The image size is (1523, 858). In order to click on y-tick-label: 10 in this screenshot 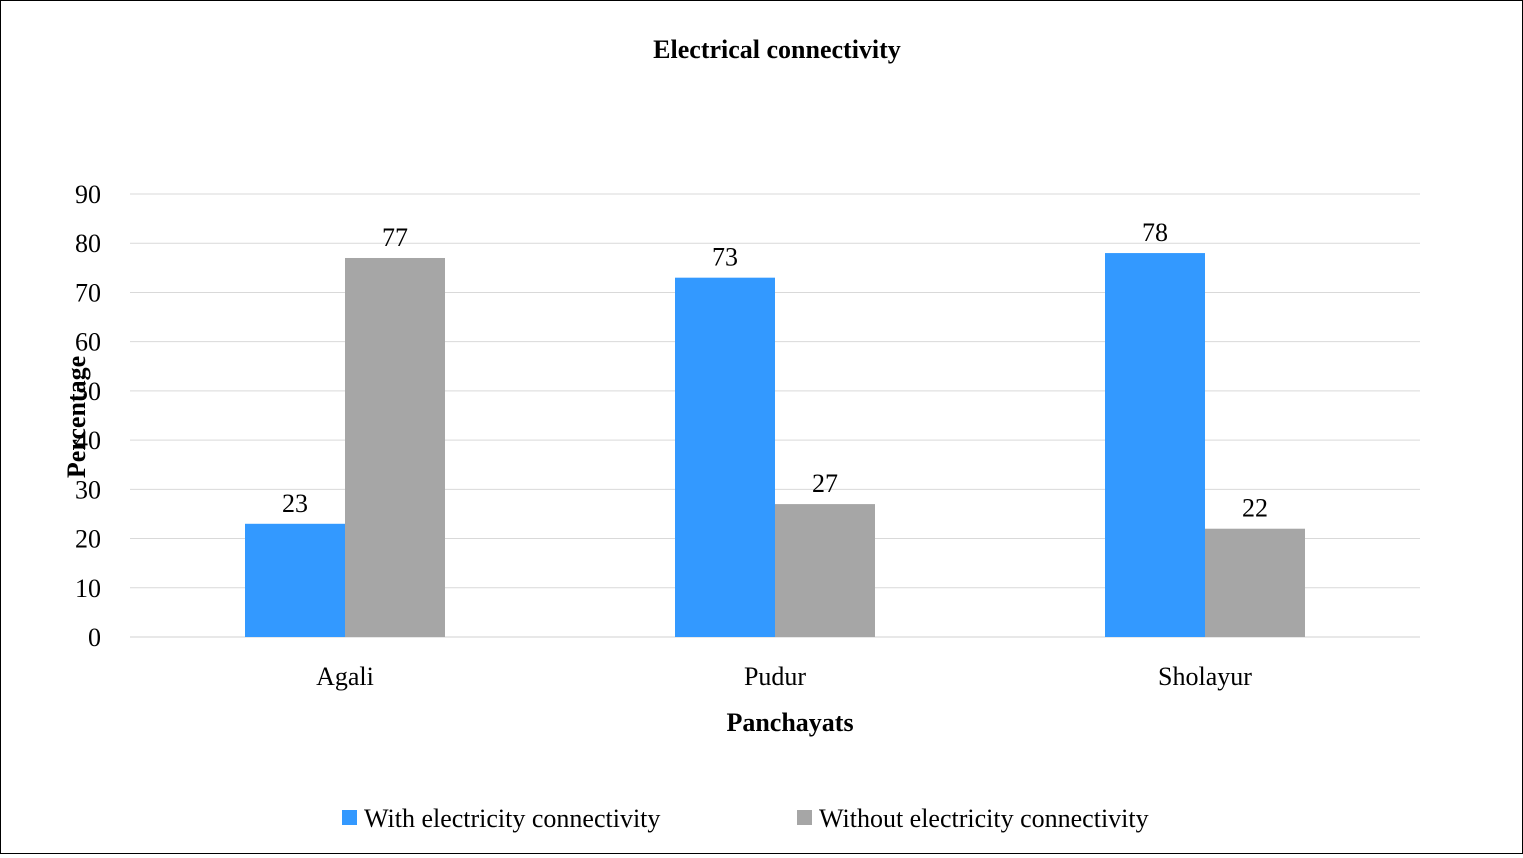, I will do `click(88, 588)`.